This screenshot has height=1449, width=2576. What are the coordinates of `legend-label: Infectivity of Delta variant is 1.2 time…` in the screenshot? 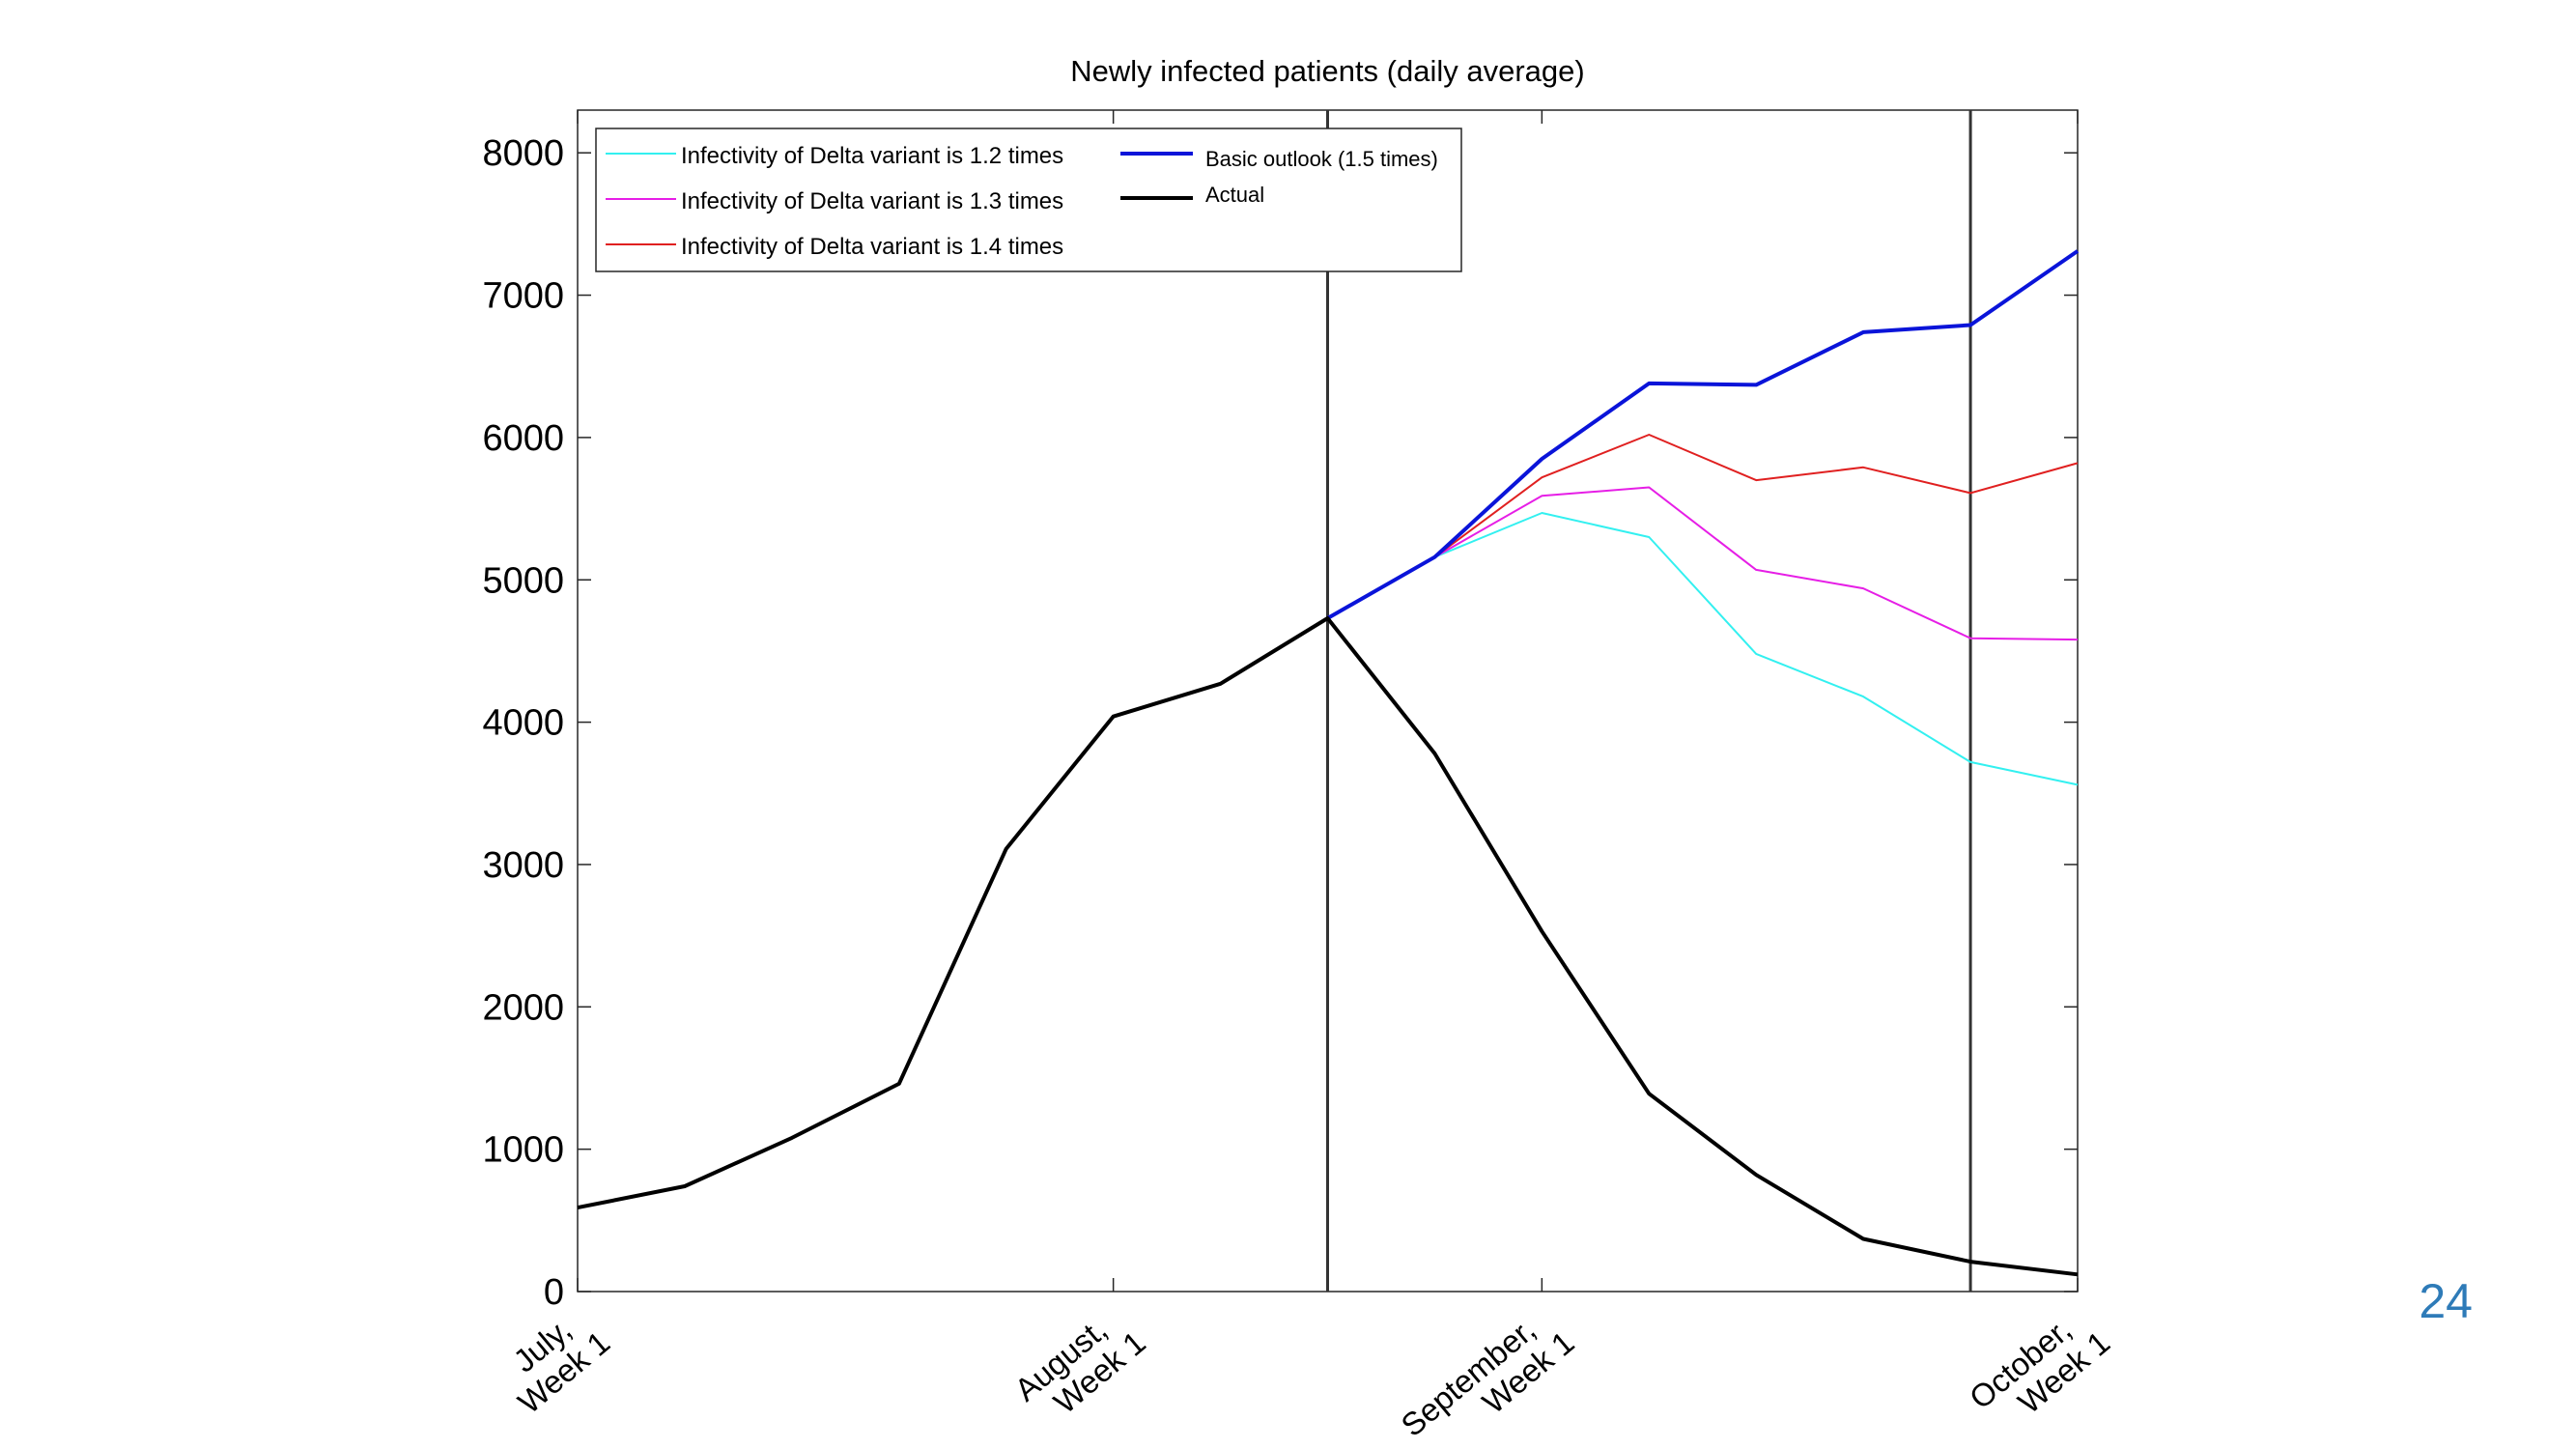 It's located at (872, 156).